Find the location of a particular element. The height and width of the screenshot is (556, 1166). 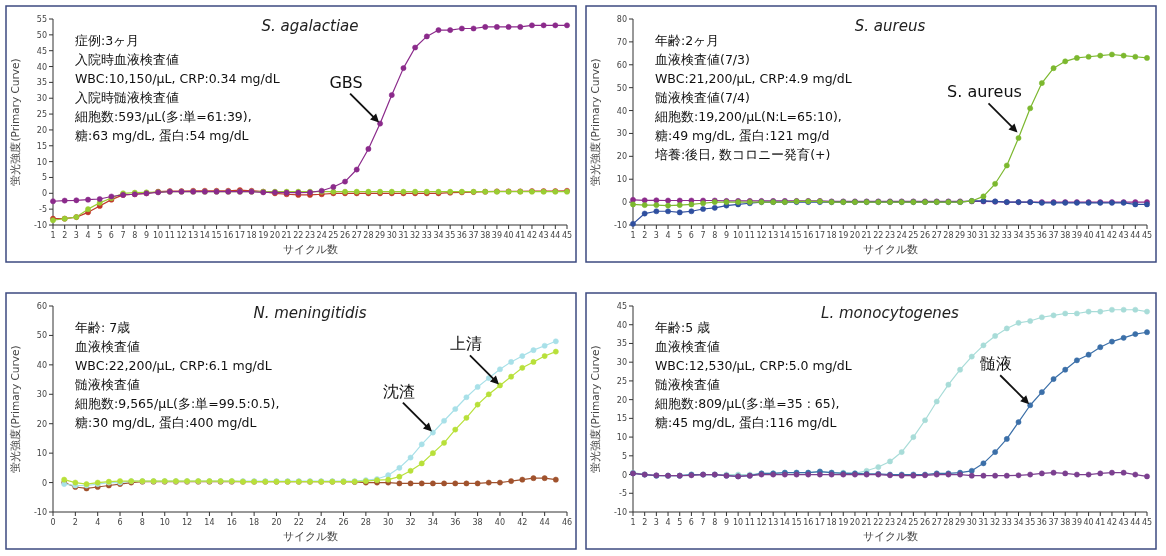

annotation: 糖:63 mg/dL, 蛋白:54 mg/dL is located at coordinates (162, 135).